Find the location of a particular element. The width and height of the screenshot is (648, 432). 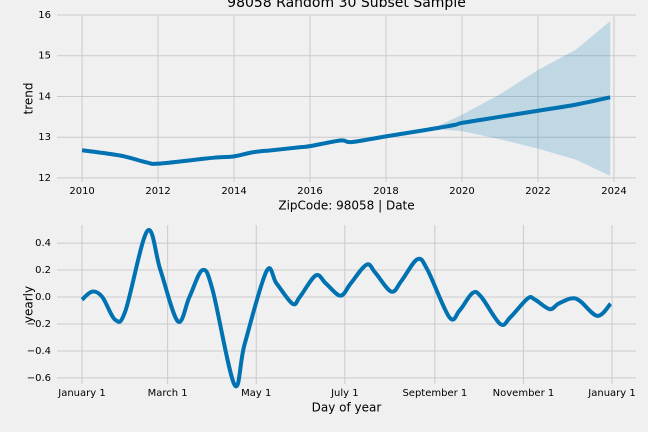

y-tick-label: −0.6 is located at coordinates (39, 378).